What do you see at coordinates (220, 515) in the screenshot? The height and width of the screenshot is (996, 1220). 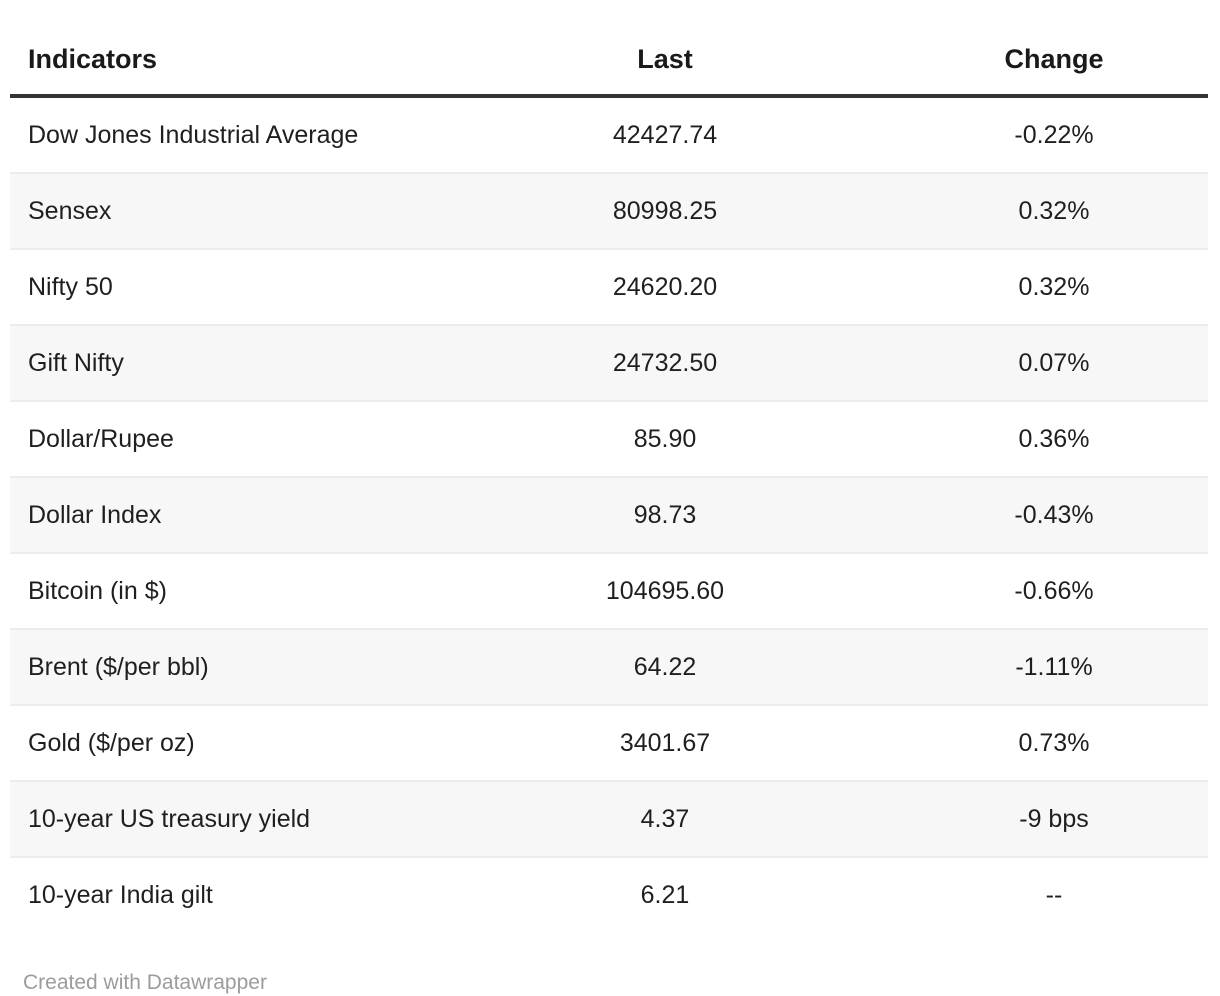 I see `indicator-cell: Dollar Index` at bounding box center [220, 515].